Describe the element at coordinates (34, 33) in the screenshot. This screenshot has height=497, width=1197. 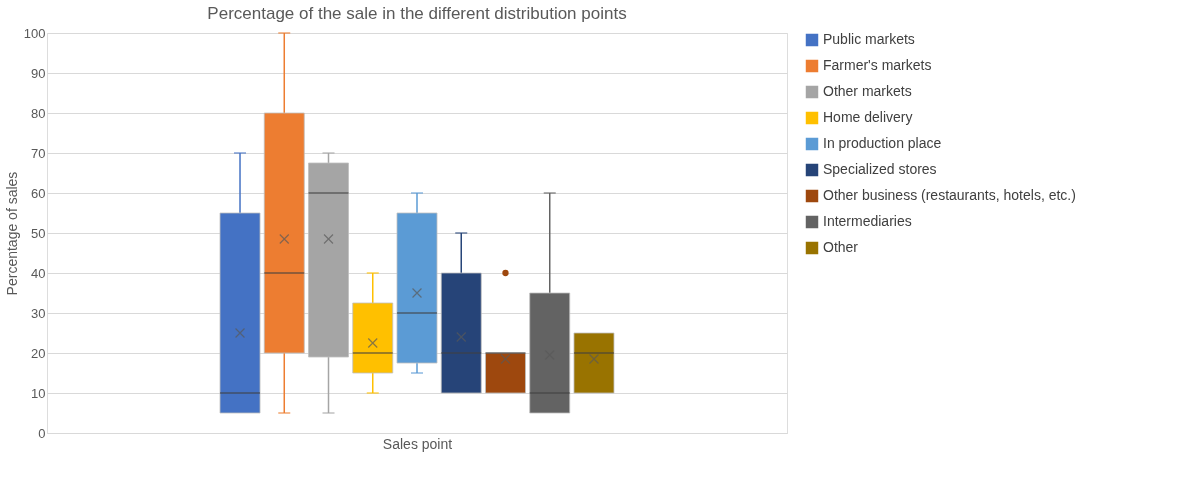
I see `y-tick-label: 100` at that location.